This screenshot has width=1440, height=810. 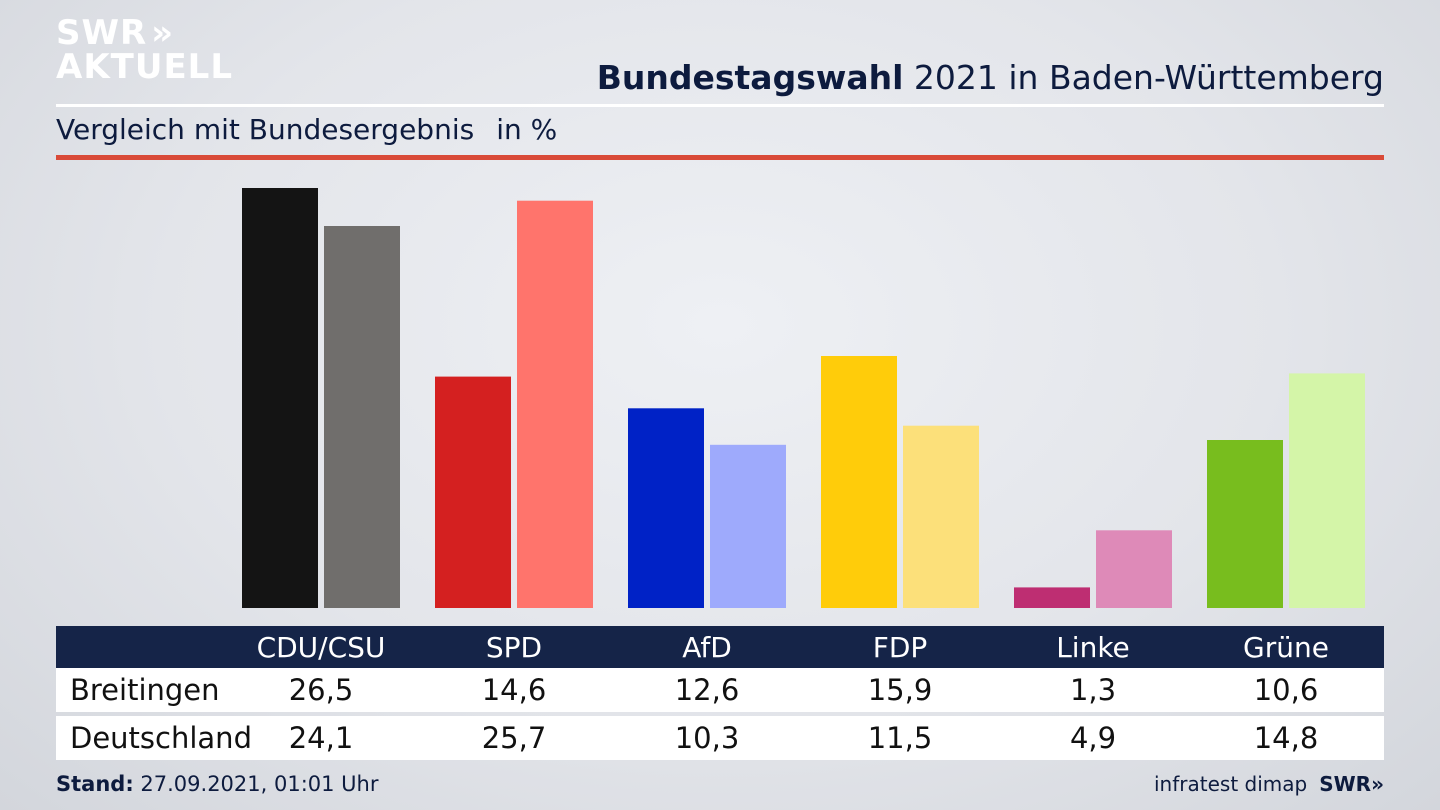 What do you see at coordinates (900, 647) in the screenshot?
I see `category-label: FDP` at bounding box center [900, 647].